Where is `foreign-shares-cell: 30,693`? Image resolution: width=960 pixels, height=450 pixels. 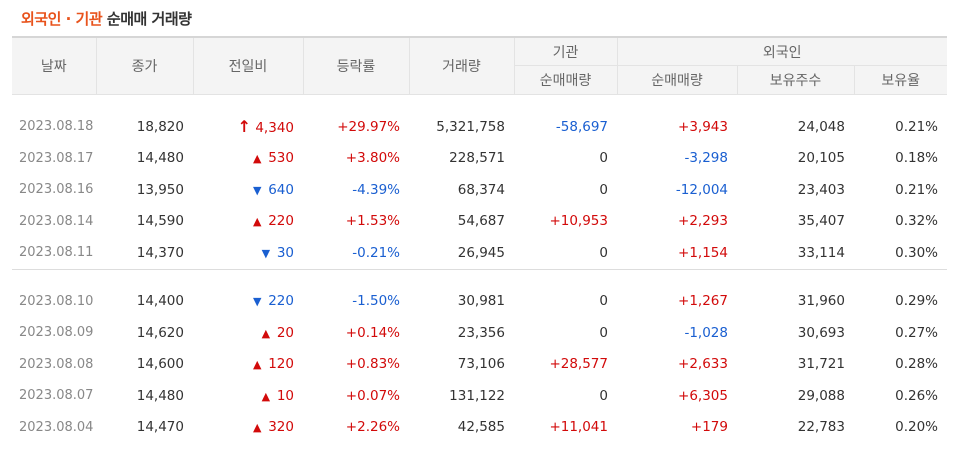 foreign-shares-cell: 30,693 is located at coordinates (821, 332).